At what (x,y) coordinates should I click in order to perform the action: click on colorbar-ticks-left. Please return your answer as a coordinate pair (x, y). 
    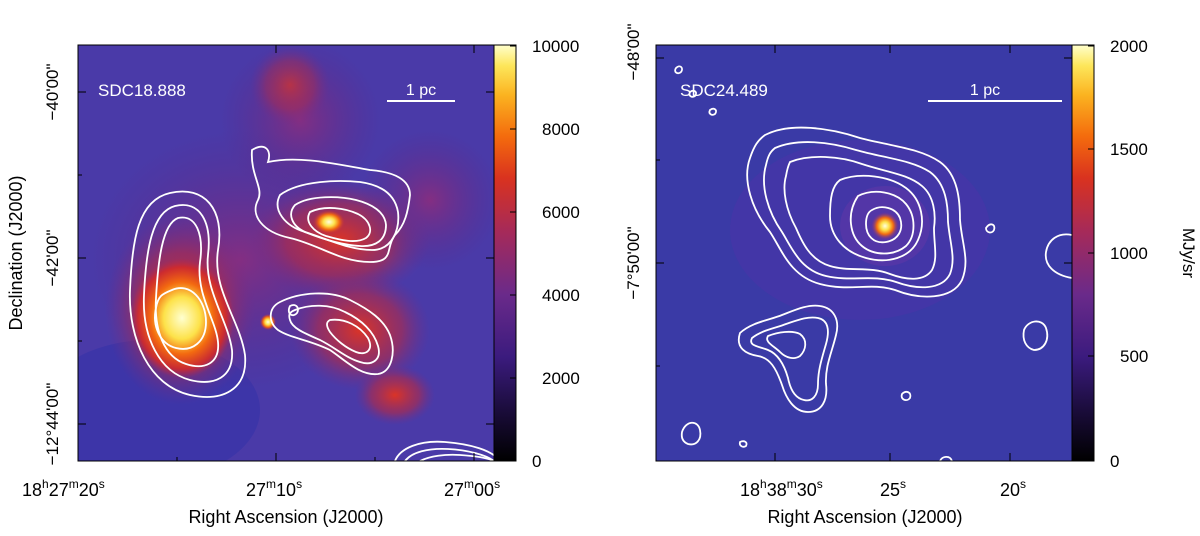
    Looking at the image, I should click on (513, 253).